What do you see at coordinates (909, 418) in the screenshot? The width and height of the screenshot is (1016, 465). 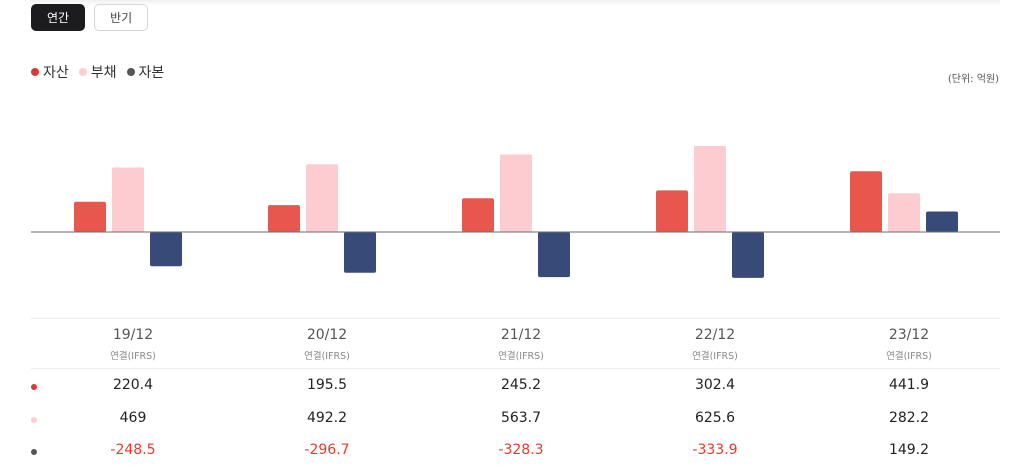 I see `value-cell-liability: 282.2` at bounding box center [909, 418].